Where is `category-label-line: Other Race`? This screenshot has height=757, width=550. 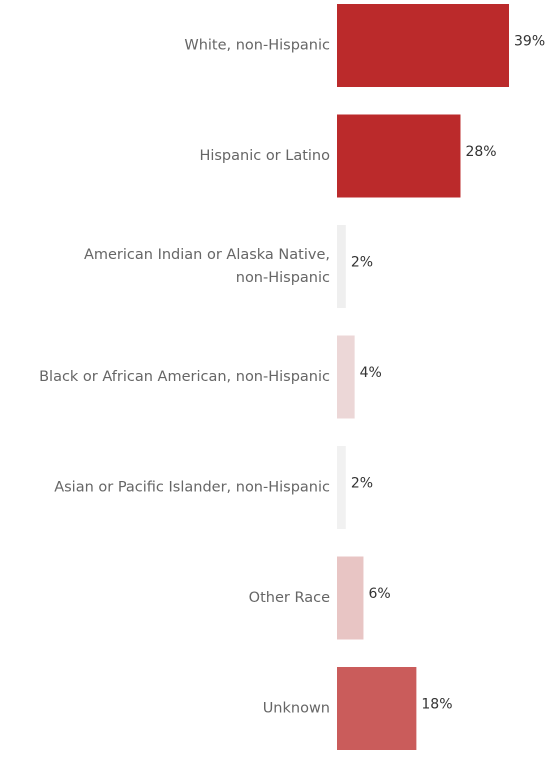 category-label-line: Other Race is located at coordinates (289, 598).